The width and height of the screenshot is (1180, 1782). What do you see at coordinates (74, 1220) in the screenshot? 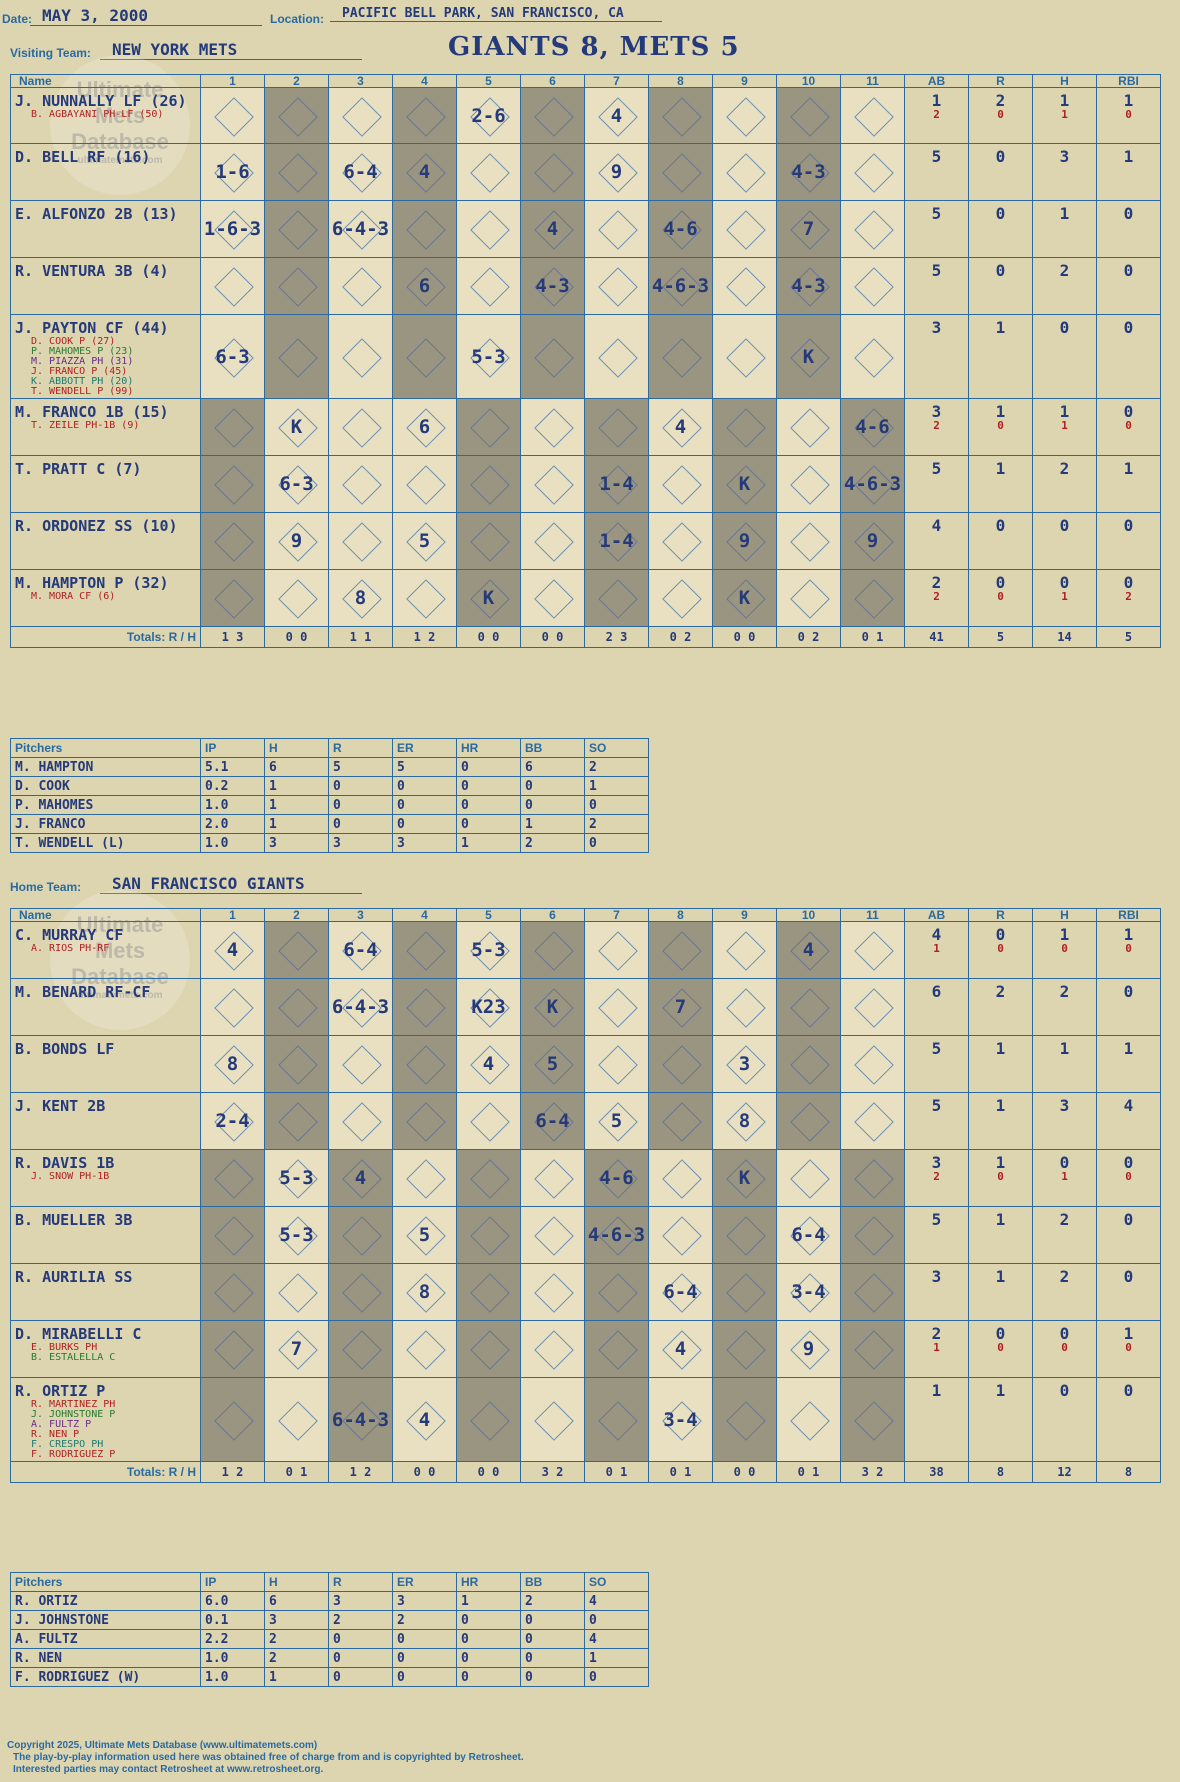
I see `batter-name: B. MUELLER 3B` at bounding box center [74, 1220].